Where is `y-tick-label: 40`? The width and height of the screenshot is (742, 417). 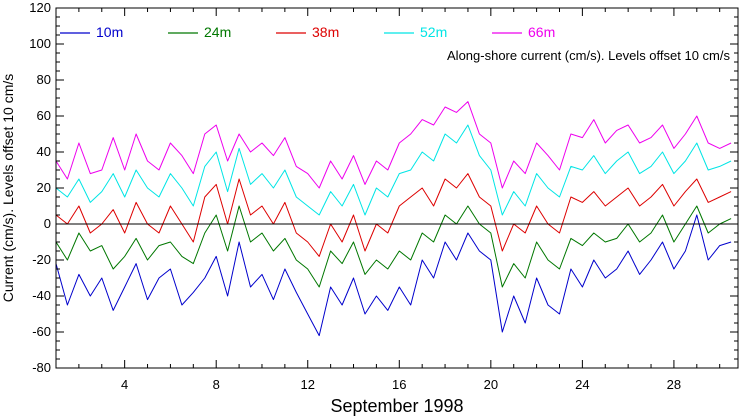
y-tick-label: 40 is located at coordinates (44, 151).